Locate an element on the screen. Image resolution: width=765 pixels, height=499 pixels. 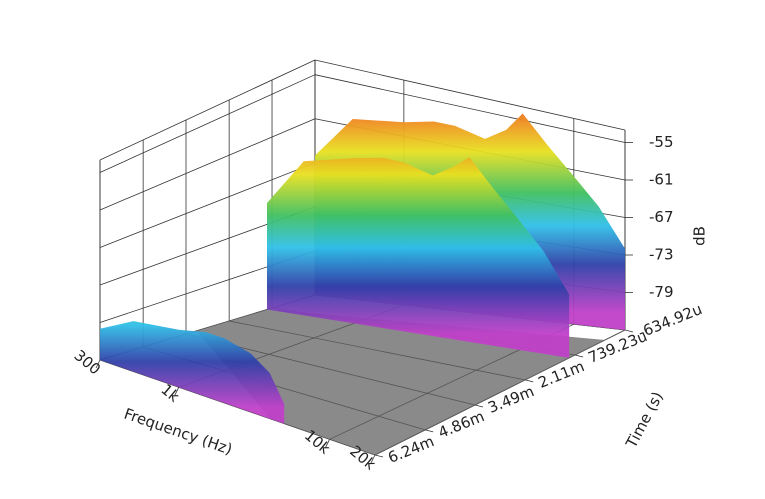
z-tick-label: -73 is located at coordinates (661, 255).